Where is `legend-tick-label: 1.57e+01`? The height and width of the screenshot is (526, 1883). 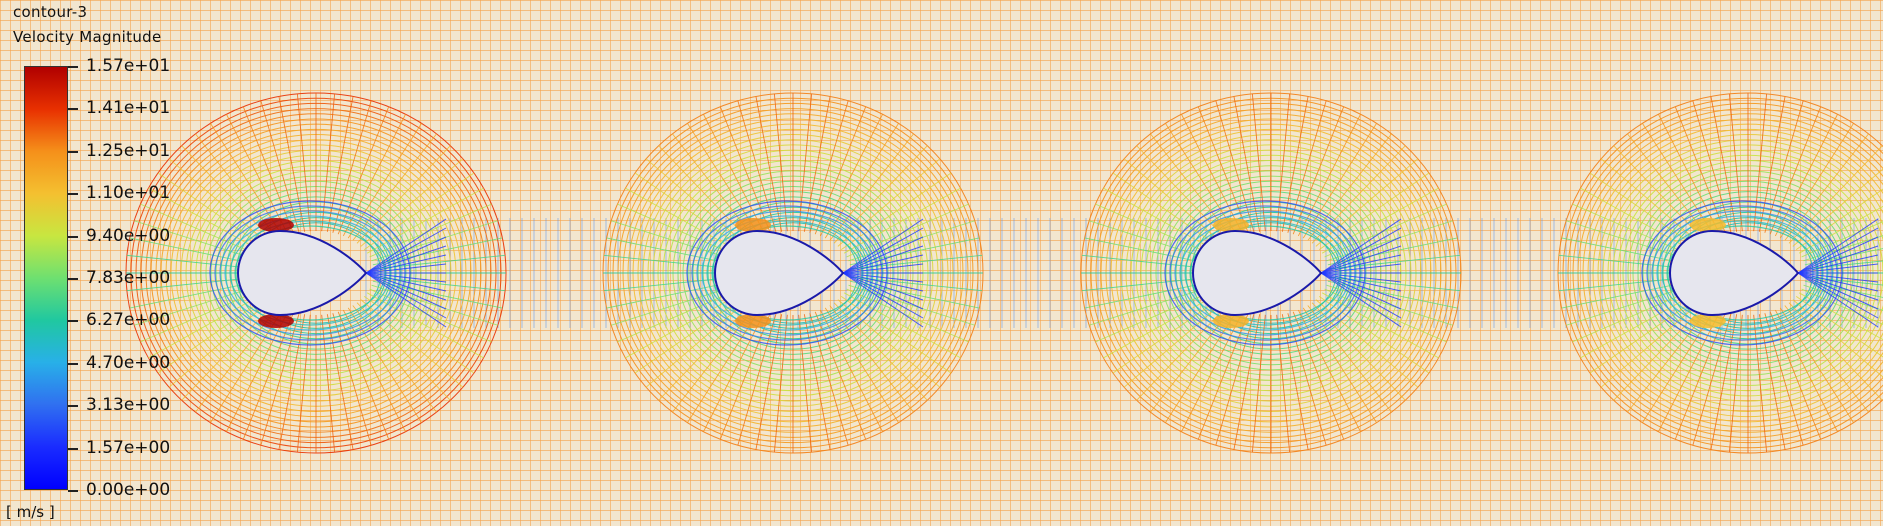 legend-tick-label: 1.57e+01 is located at coordinates (128, 66).